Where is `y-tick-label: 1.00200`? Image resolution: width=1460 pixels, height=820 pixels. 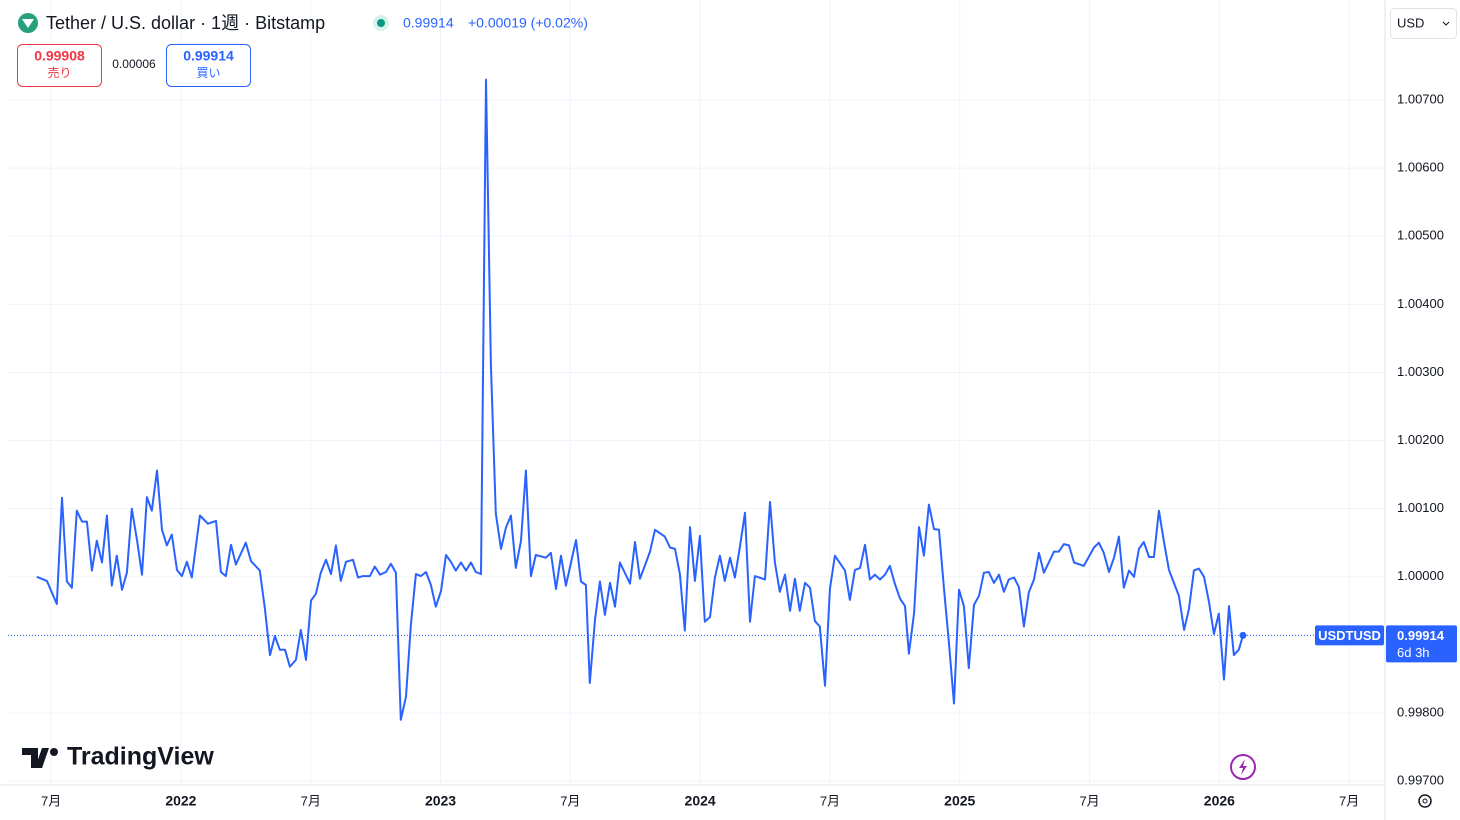 y-tick-label: 1.00200 is located at coordinates (1420, 439).